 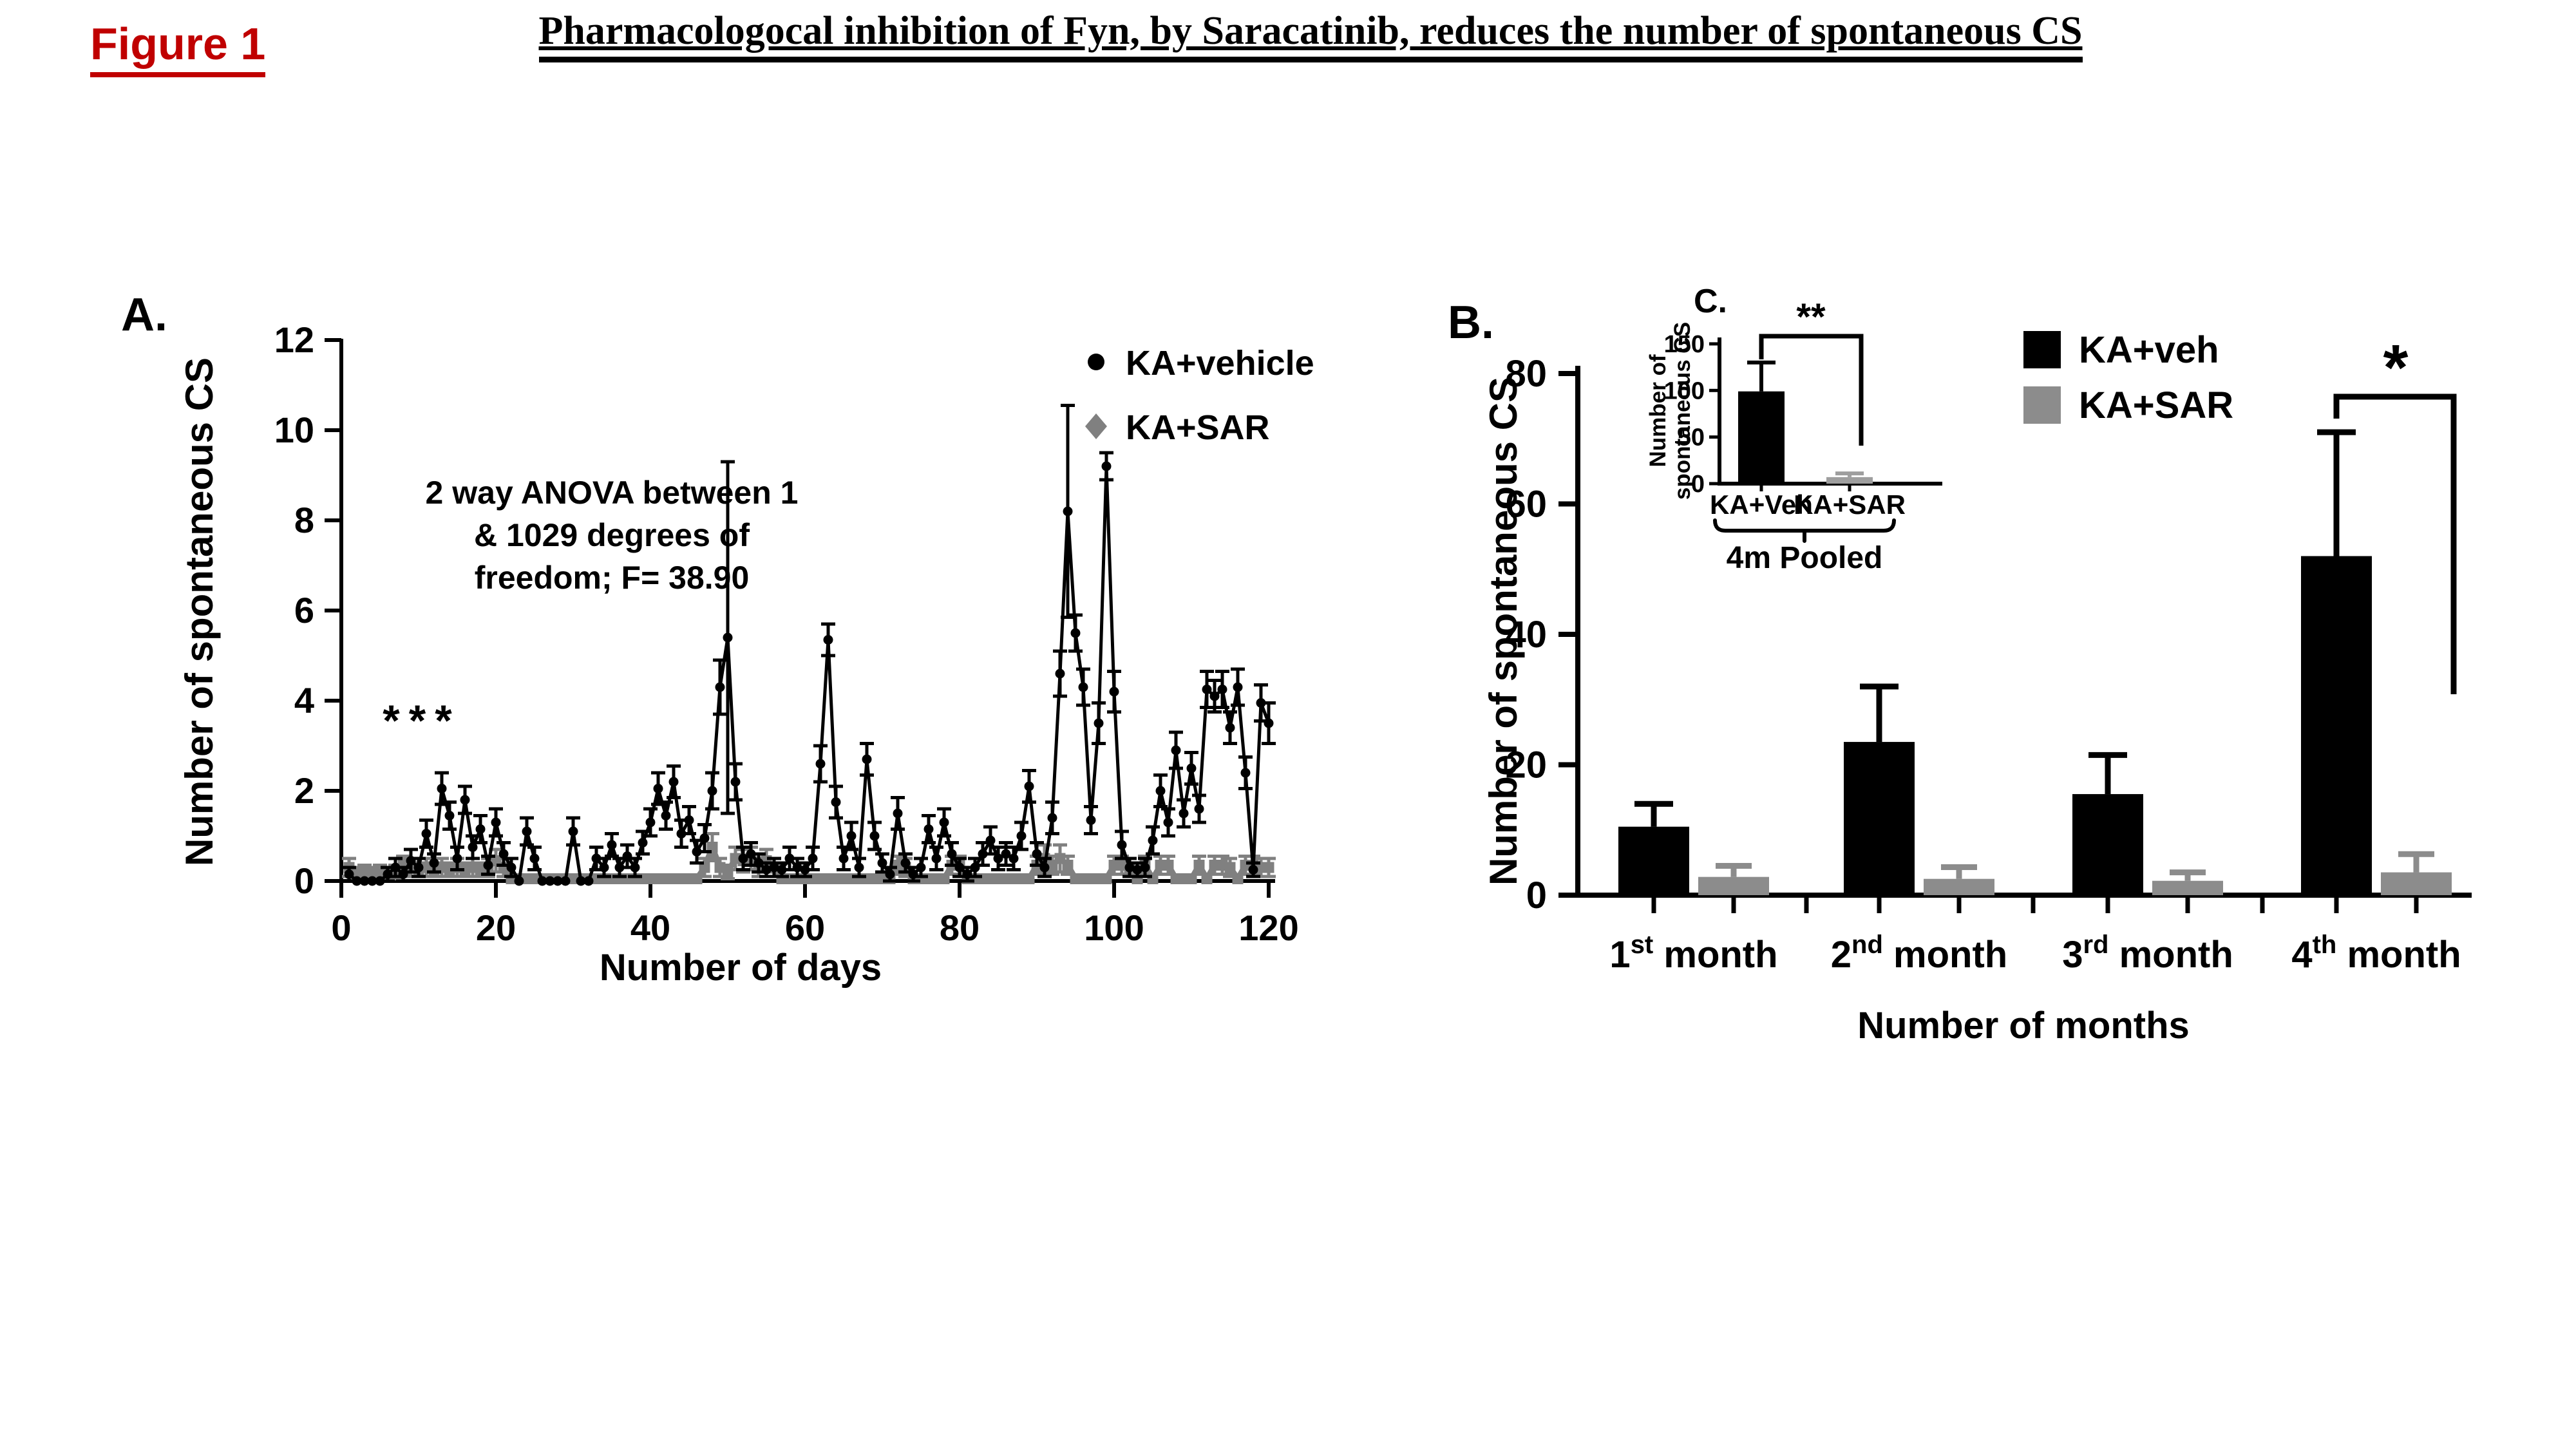 I want to click on svg-text: 150, so click(x=1684, y=345).